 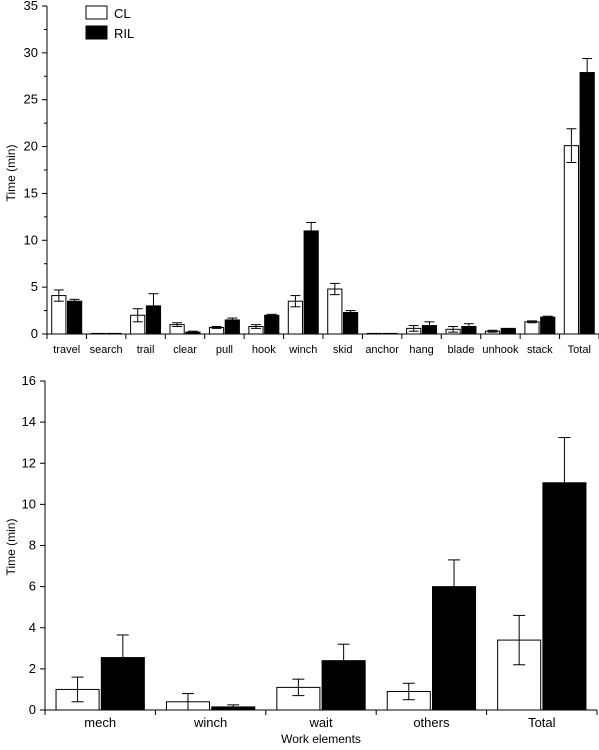 What do you see at coordinates (500, 350) in the screenshot?
I see `top-category-label: unhook` at bounding box center [500, 350].